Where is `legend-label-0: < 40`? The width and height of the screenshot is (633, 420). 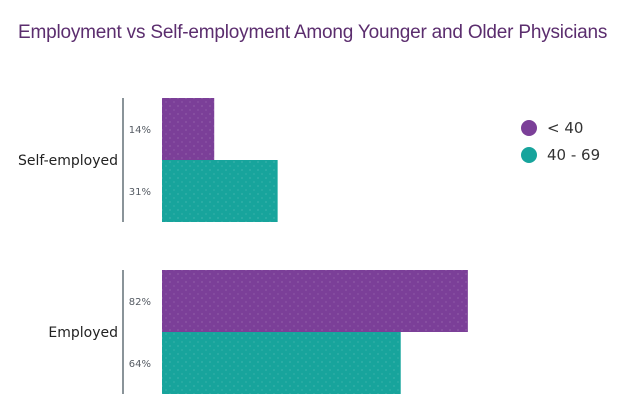
legend-label-0: < 40 is located at coordinates (565, 128).